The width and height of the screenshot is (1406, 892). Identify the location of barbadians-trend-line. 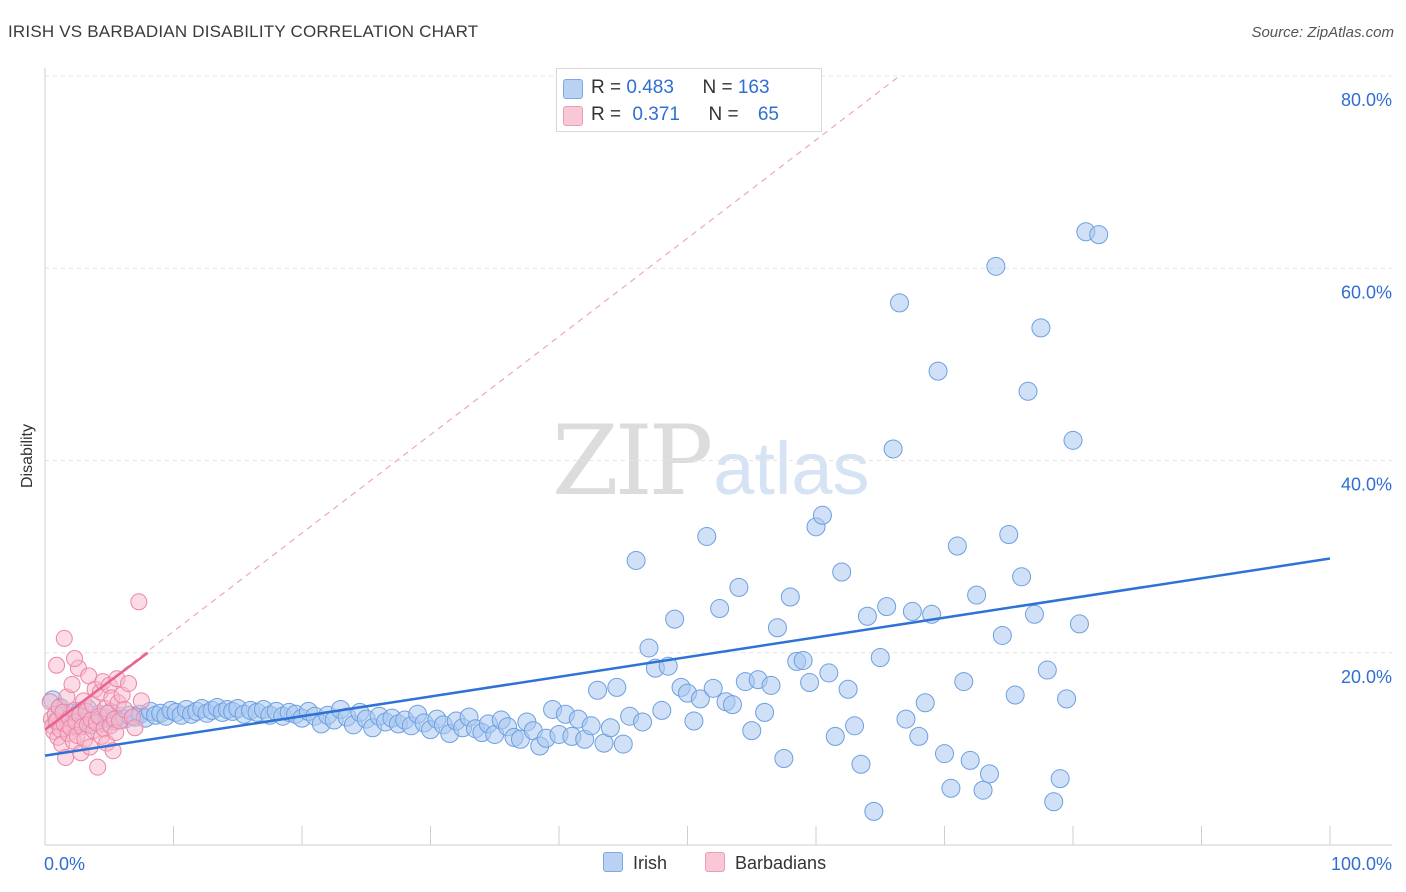
(96, 691).